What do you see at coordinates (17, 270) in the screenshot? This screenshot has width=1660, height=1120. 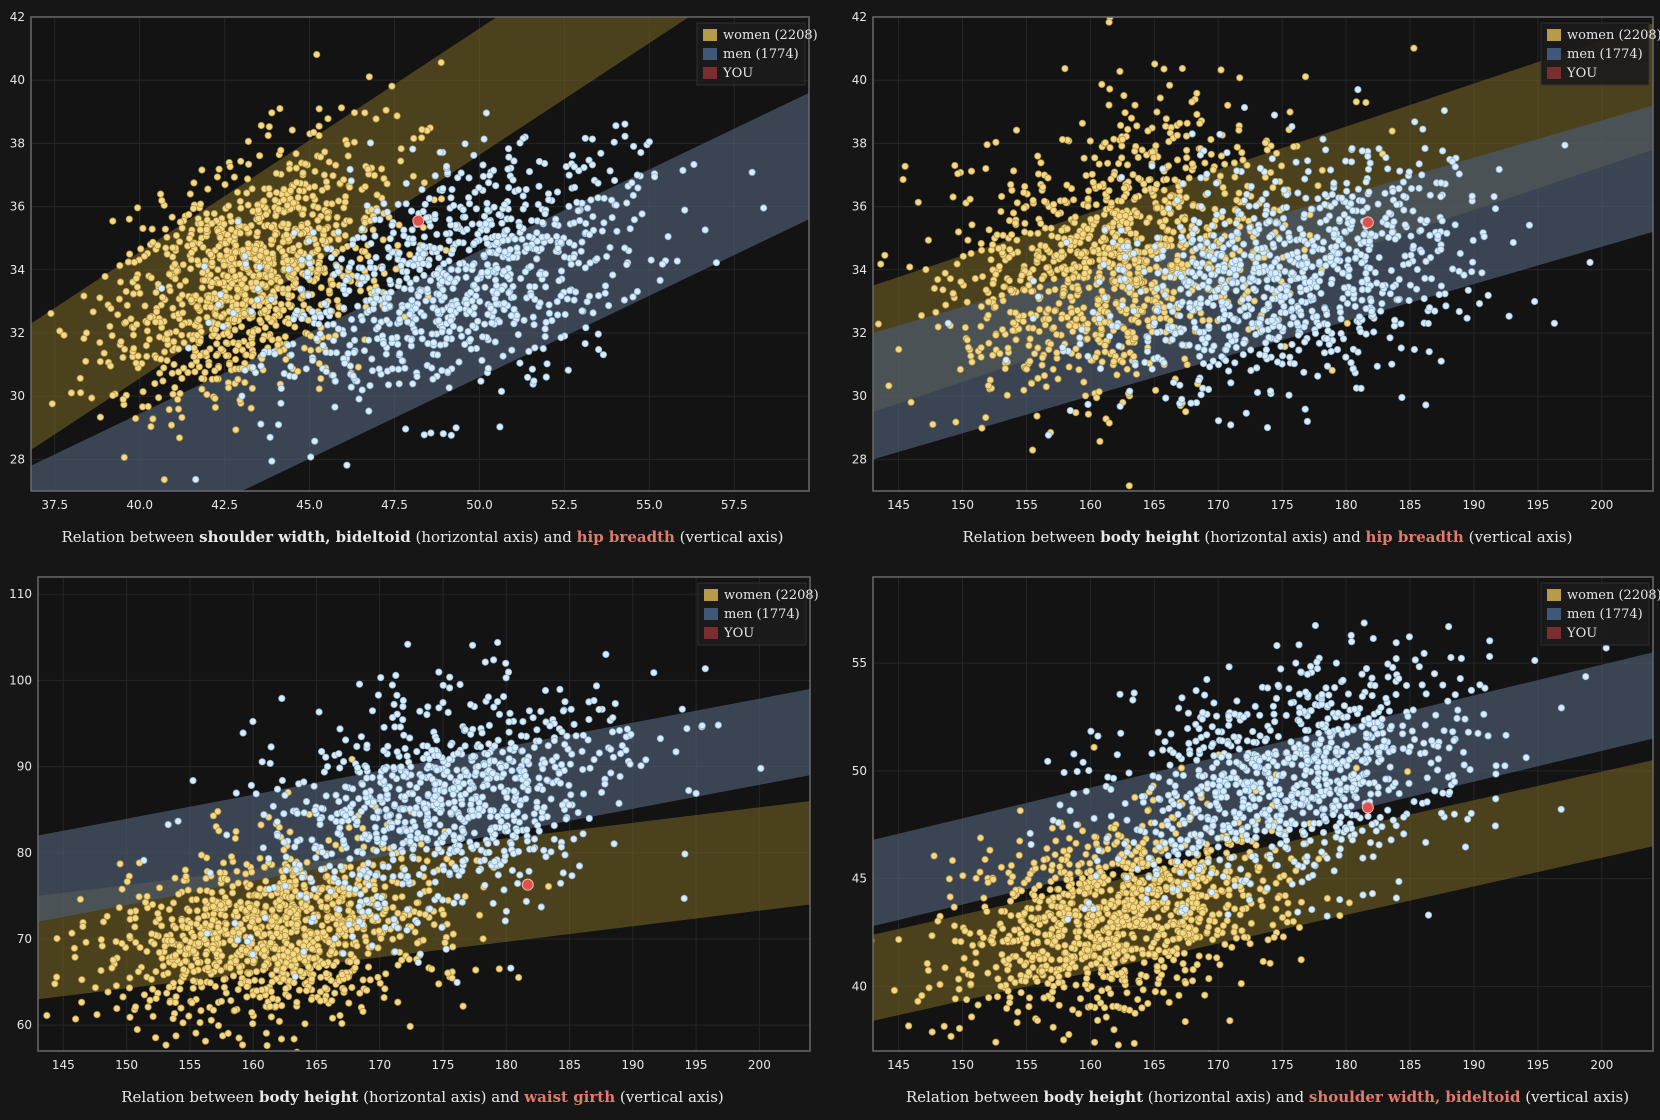 I see `y-tick-label: 34` at bounding box center [17, 270].